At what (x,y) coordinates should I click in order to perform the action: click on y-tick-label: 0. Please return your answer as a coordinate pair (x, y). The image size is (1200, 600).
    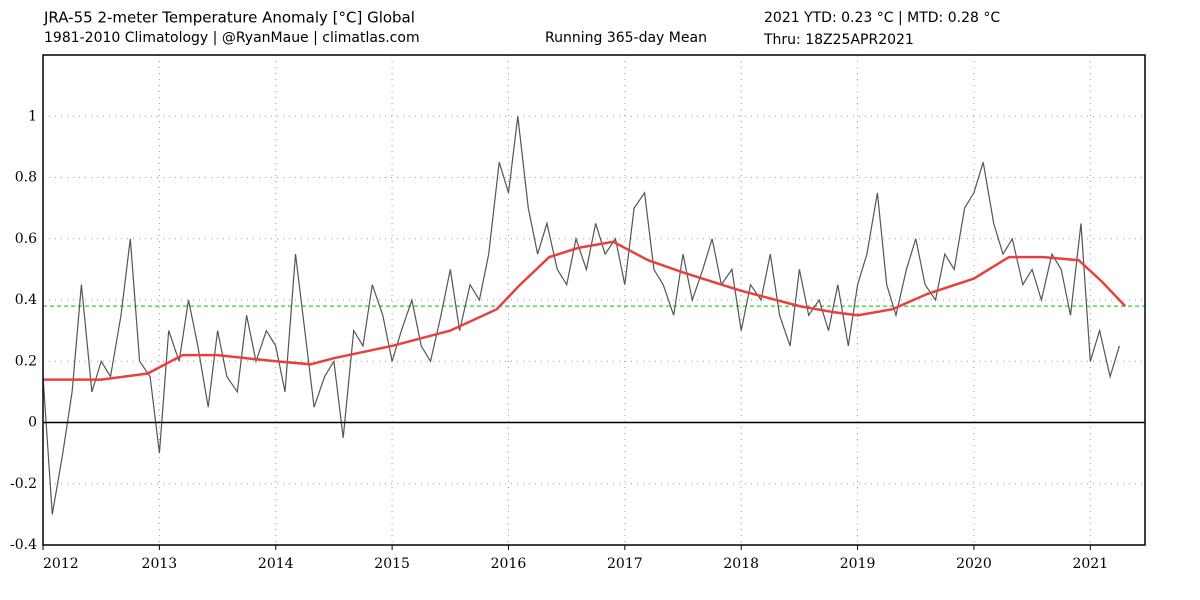
    Looking at the image, I should click on (32, 423).